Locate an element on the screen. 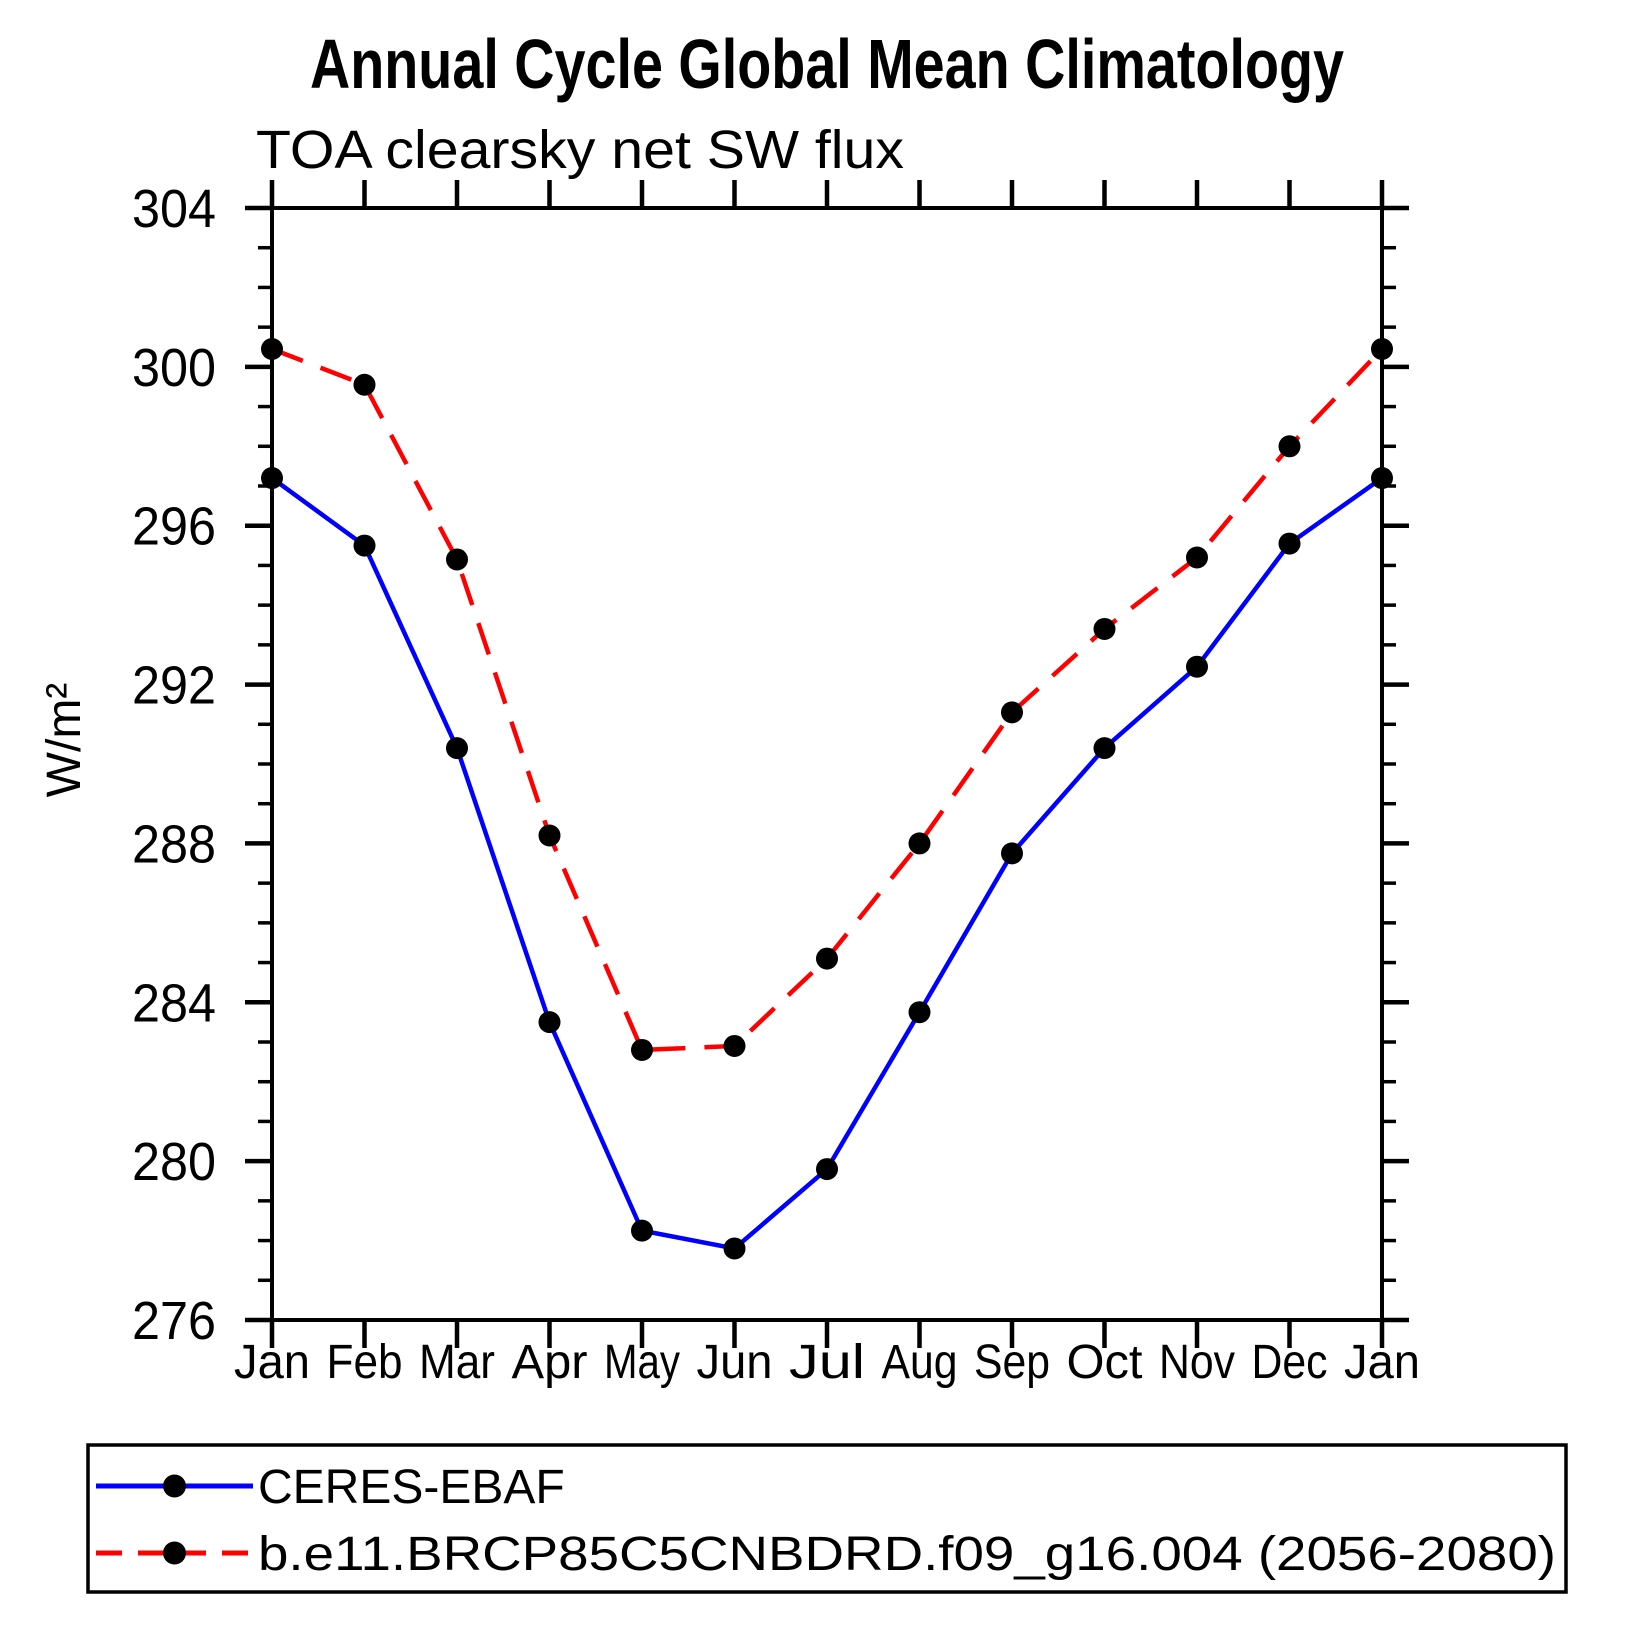 This screenshot has width=1631, height=1636. y-tick-label: 300 is located at coordinates (174, 368).